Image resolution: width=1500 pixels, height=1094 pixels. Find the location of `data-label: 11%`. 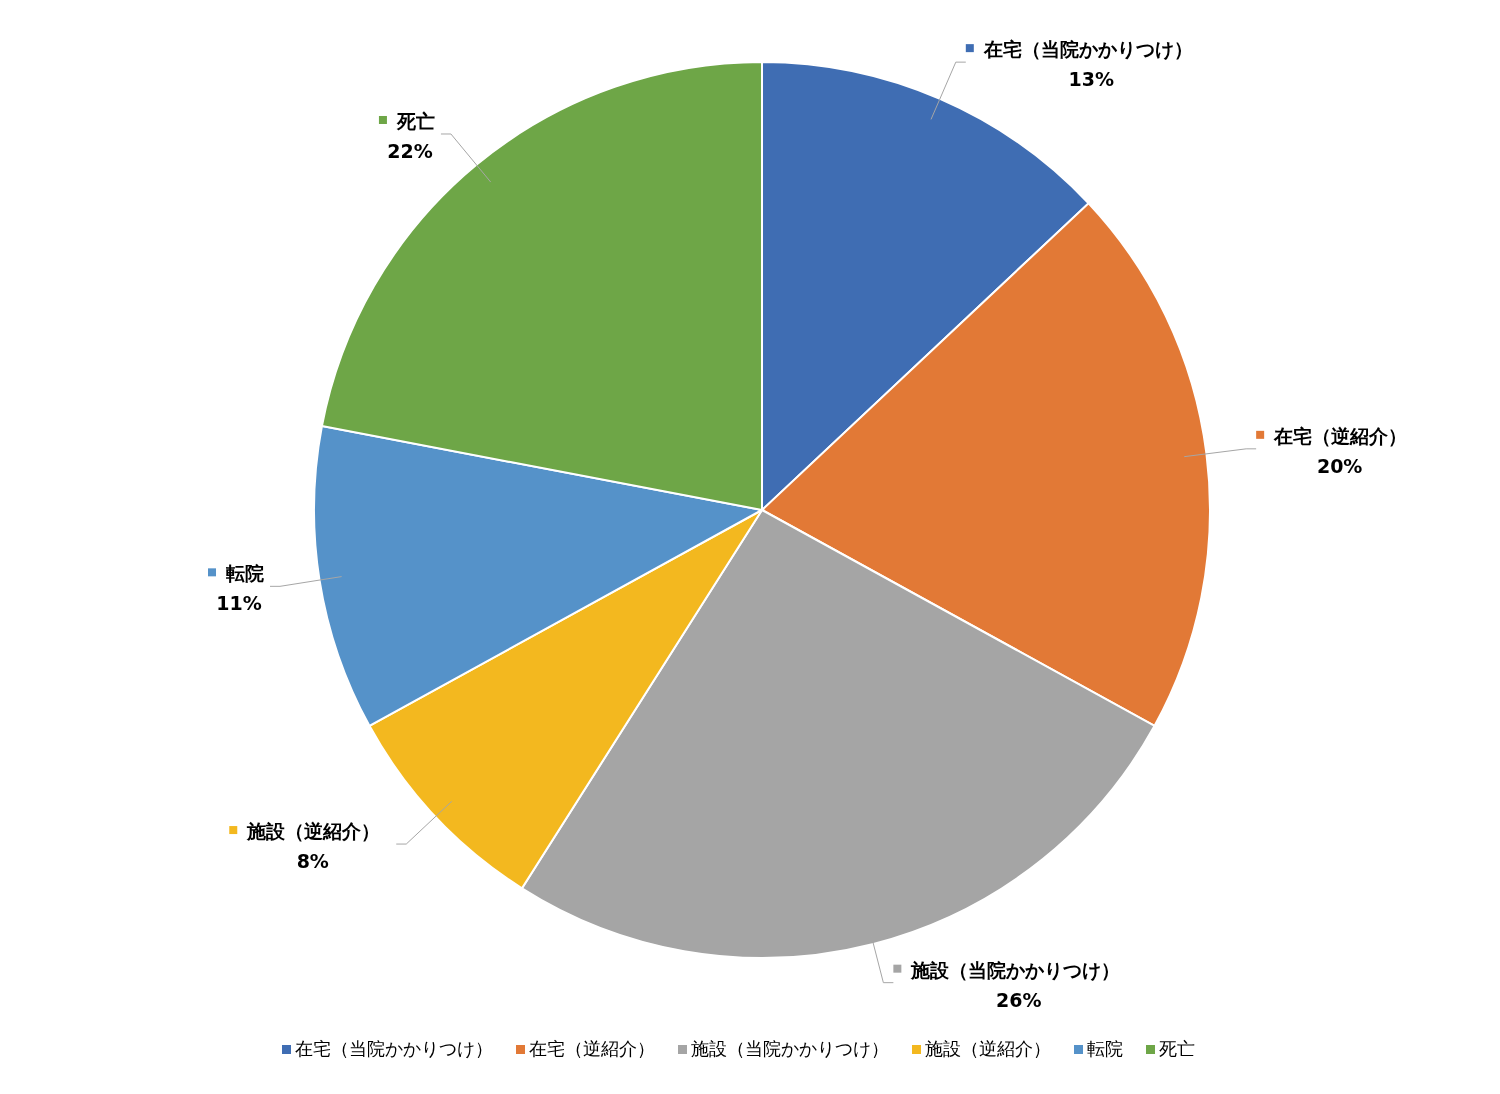

data-label: 11% is located at coordinates (239, 603).